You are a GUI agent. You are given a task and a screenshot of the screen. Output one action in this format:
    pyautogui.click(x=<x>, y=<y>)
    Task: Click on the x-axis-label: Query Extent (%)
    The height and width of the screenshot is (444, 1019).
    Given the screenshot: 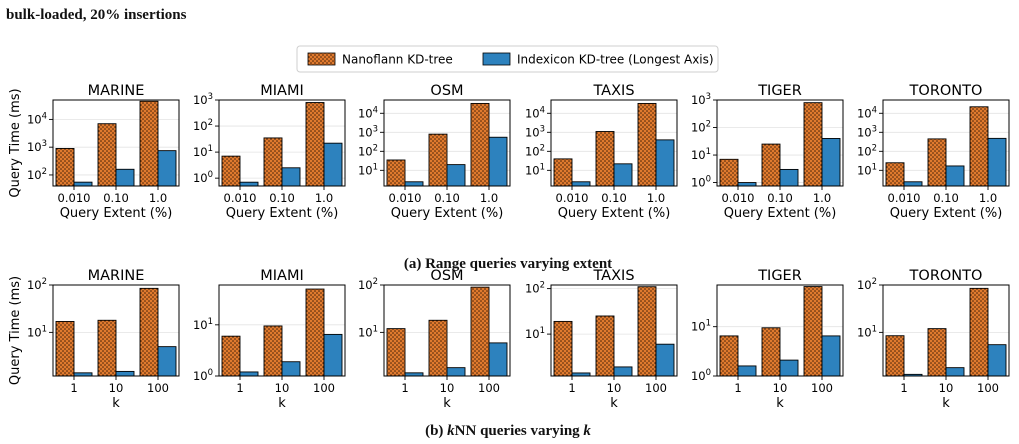 What is the action you would take?
    pyautogui.click(x=447, y=213)
    